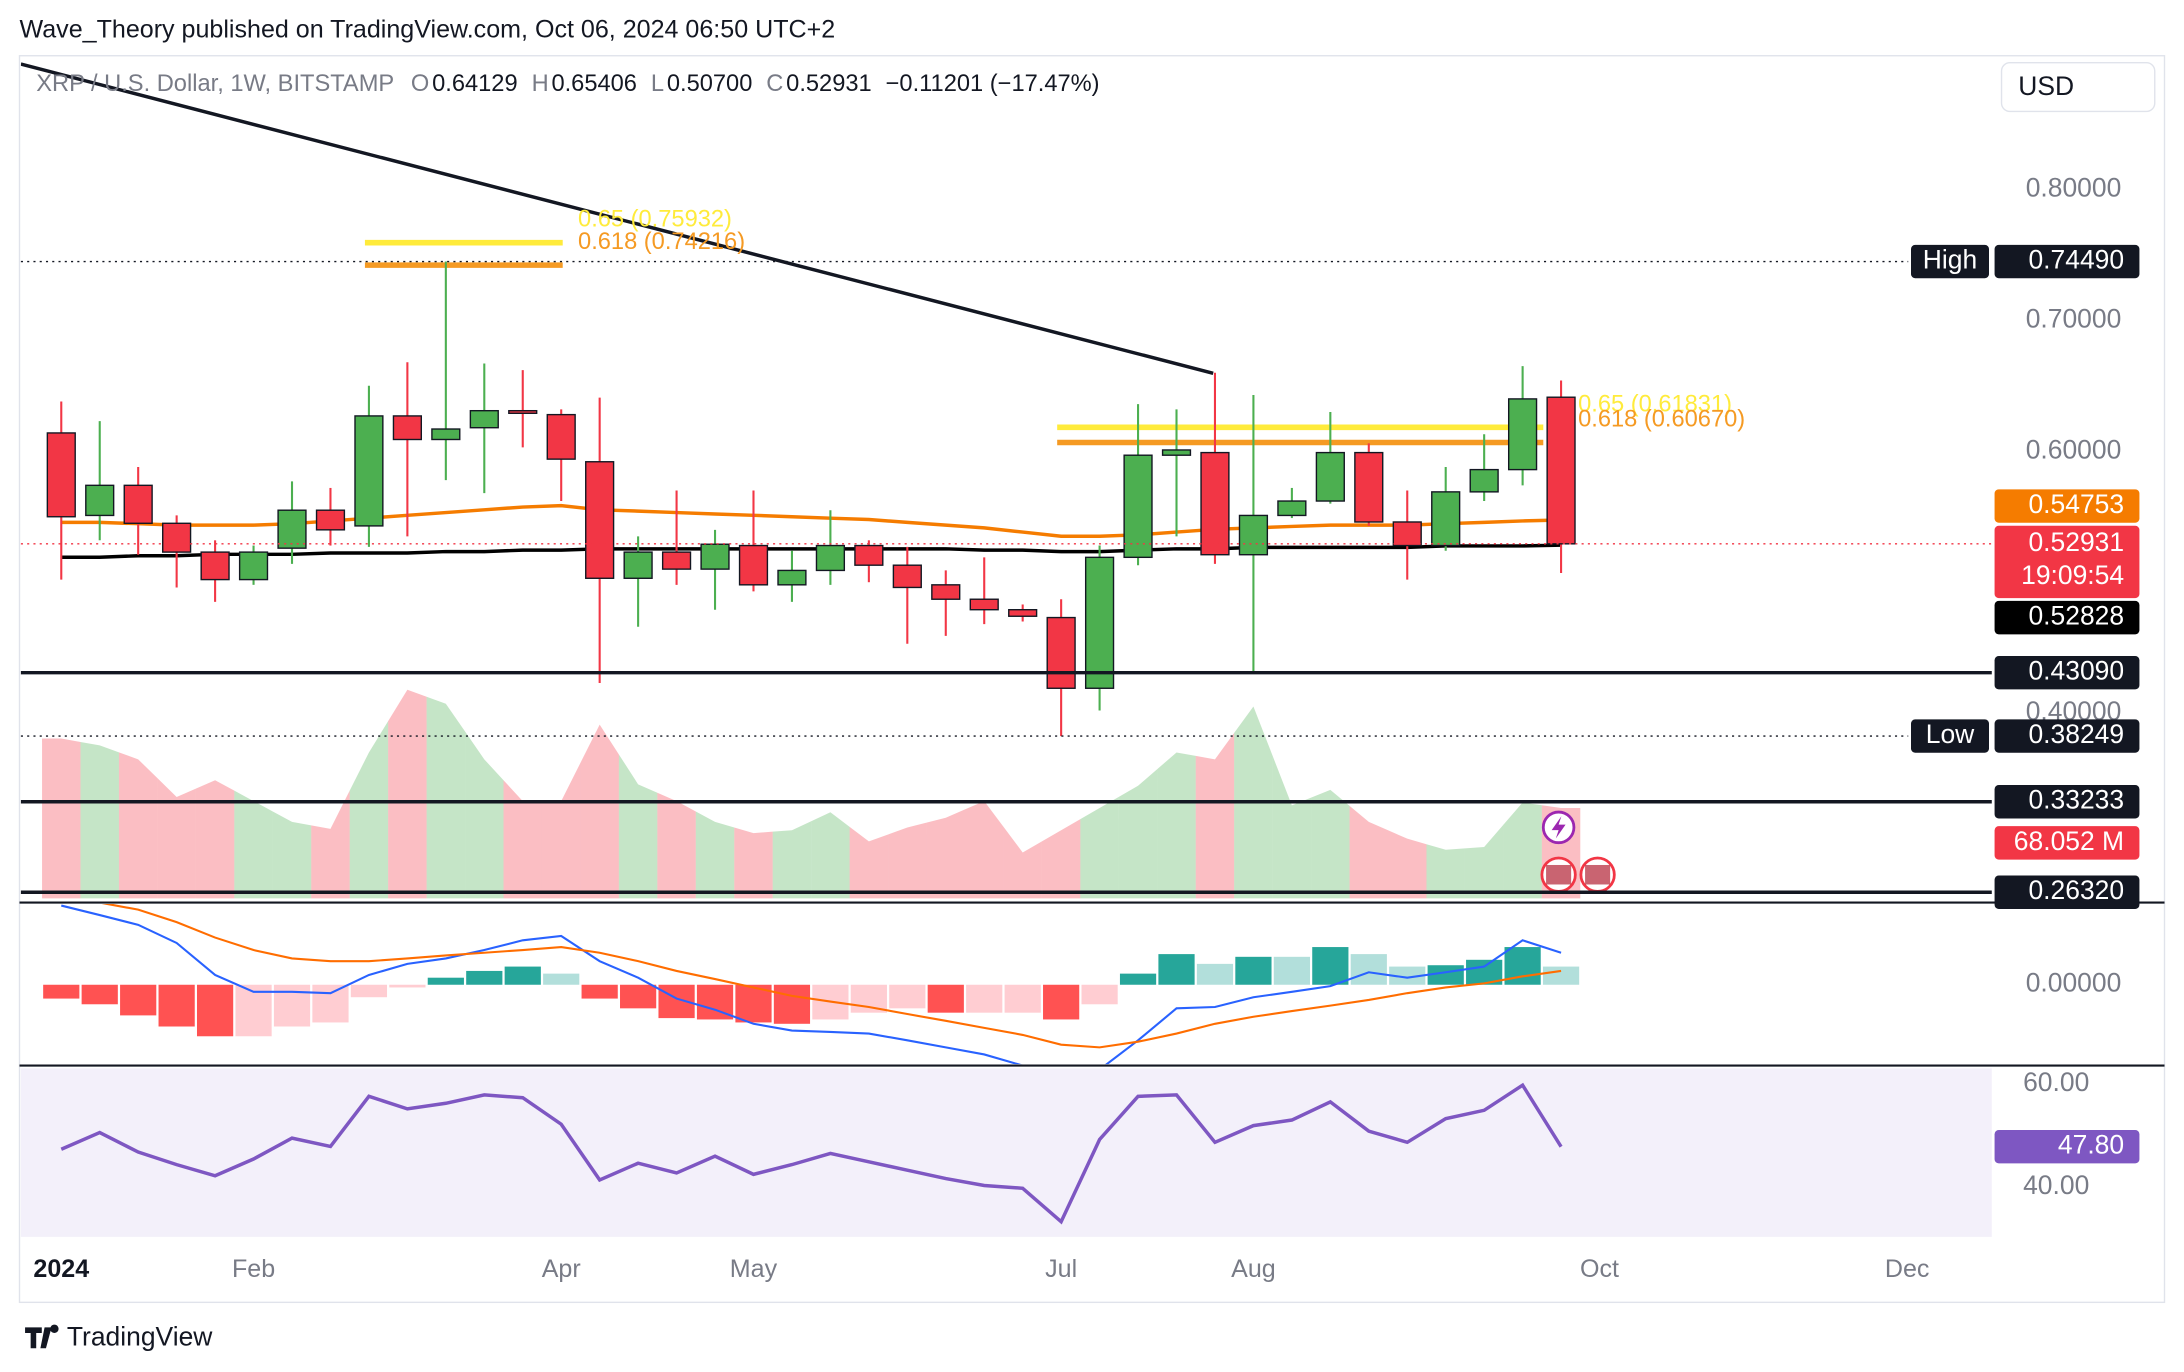  I want to click on ohlc-value: 0.64129, so click(475, 84).